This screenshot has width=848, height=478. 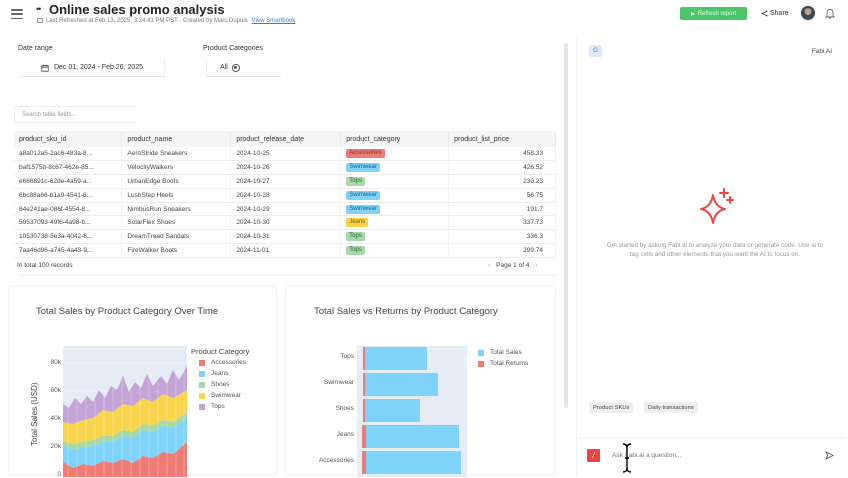 I want to click on sparkle-icon, so click(x=717, y=206).